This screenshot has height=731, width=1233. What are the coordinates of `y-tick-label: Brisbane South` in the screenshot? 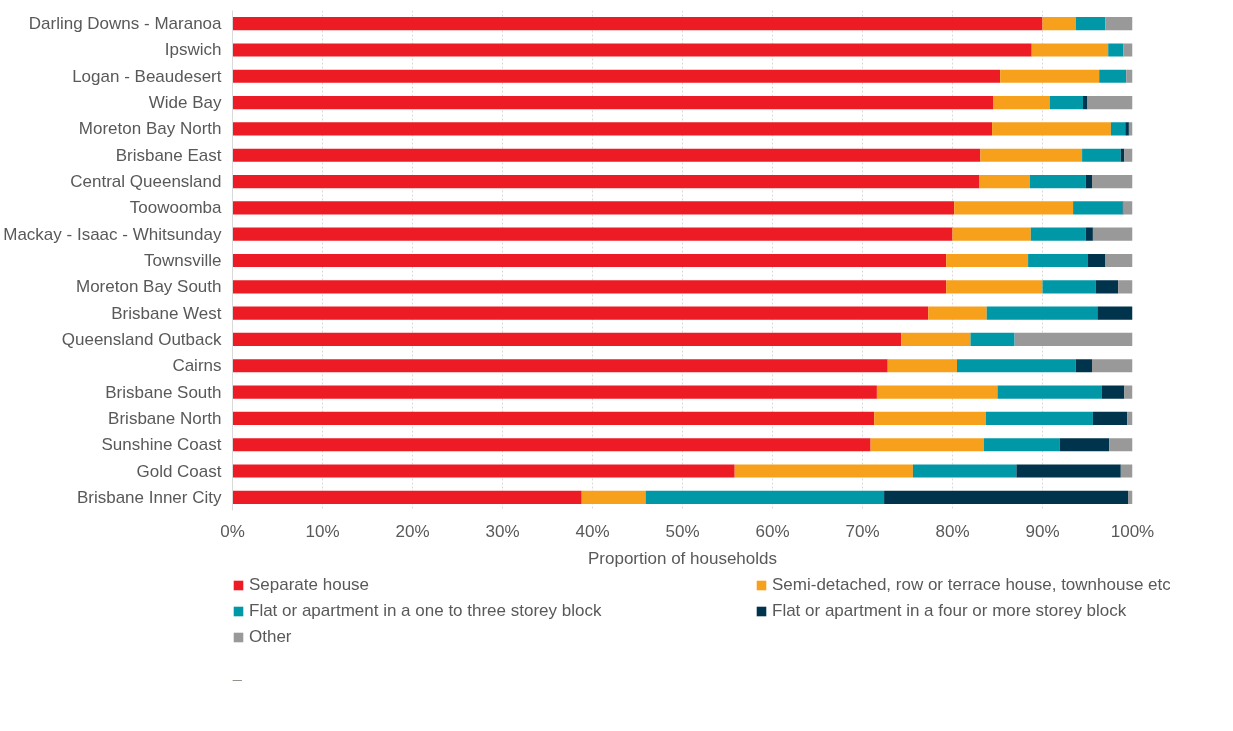 It's located at (163, 392).